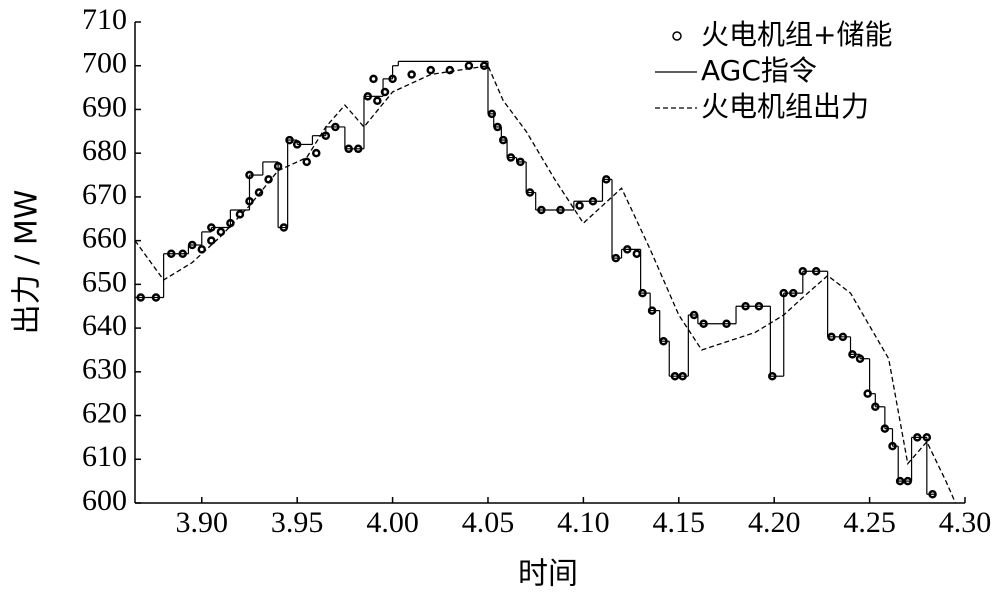  I want to click on x-tick-label: 4.20, so click(774, 522).